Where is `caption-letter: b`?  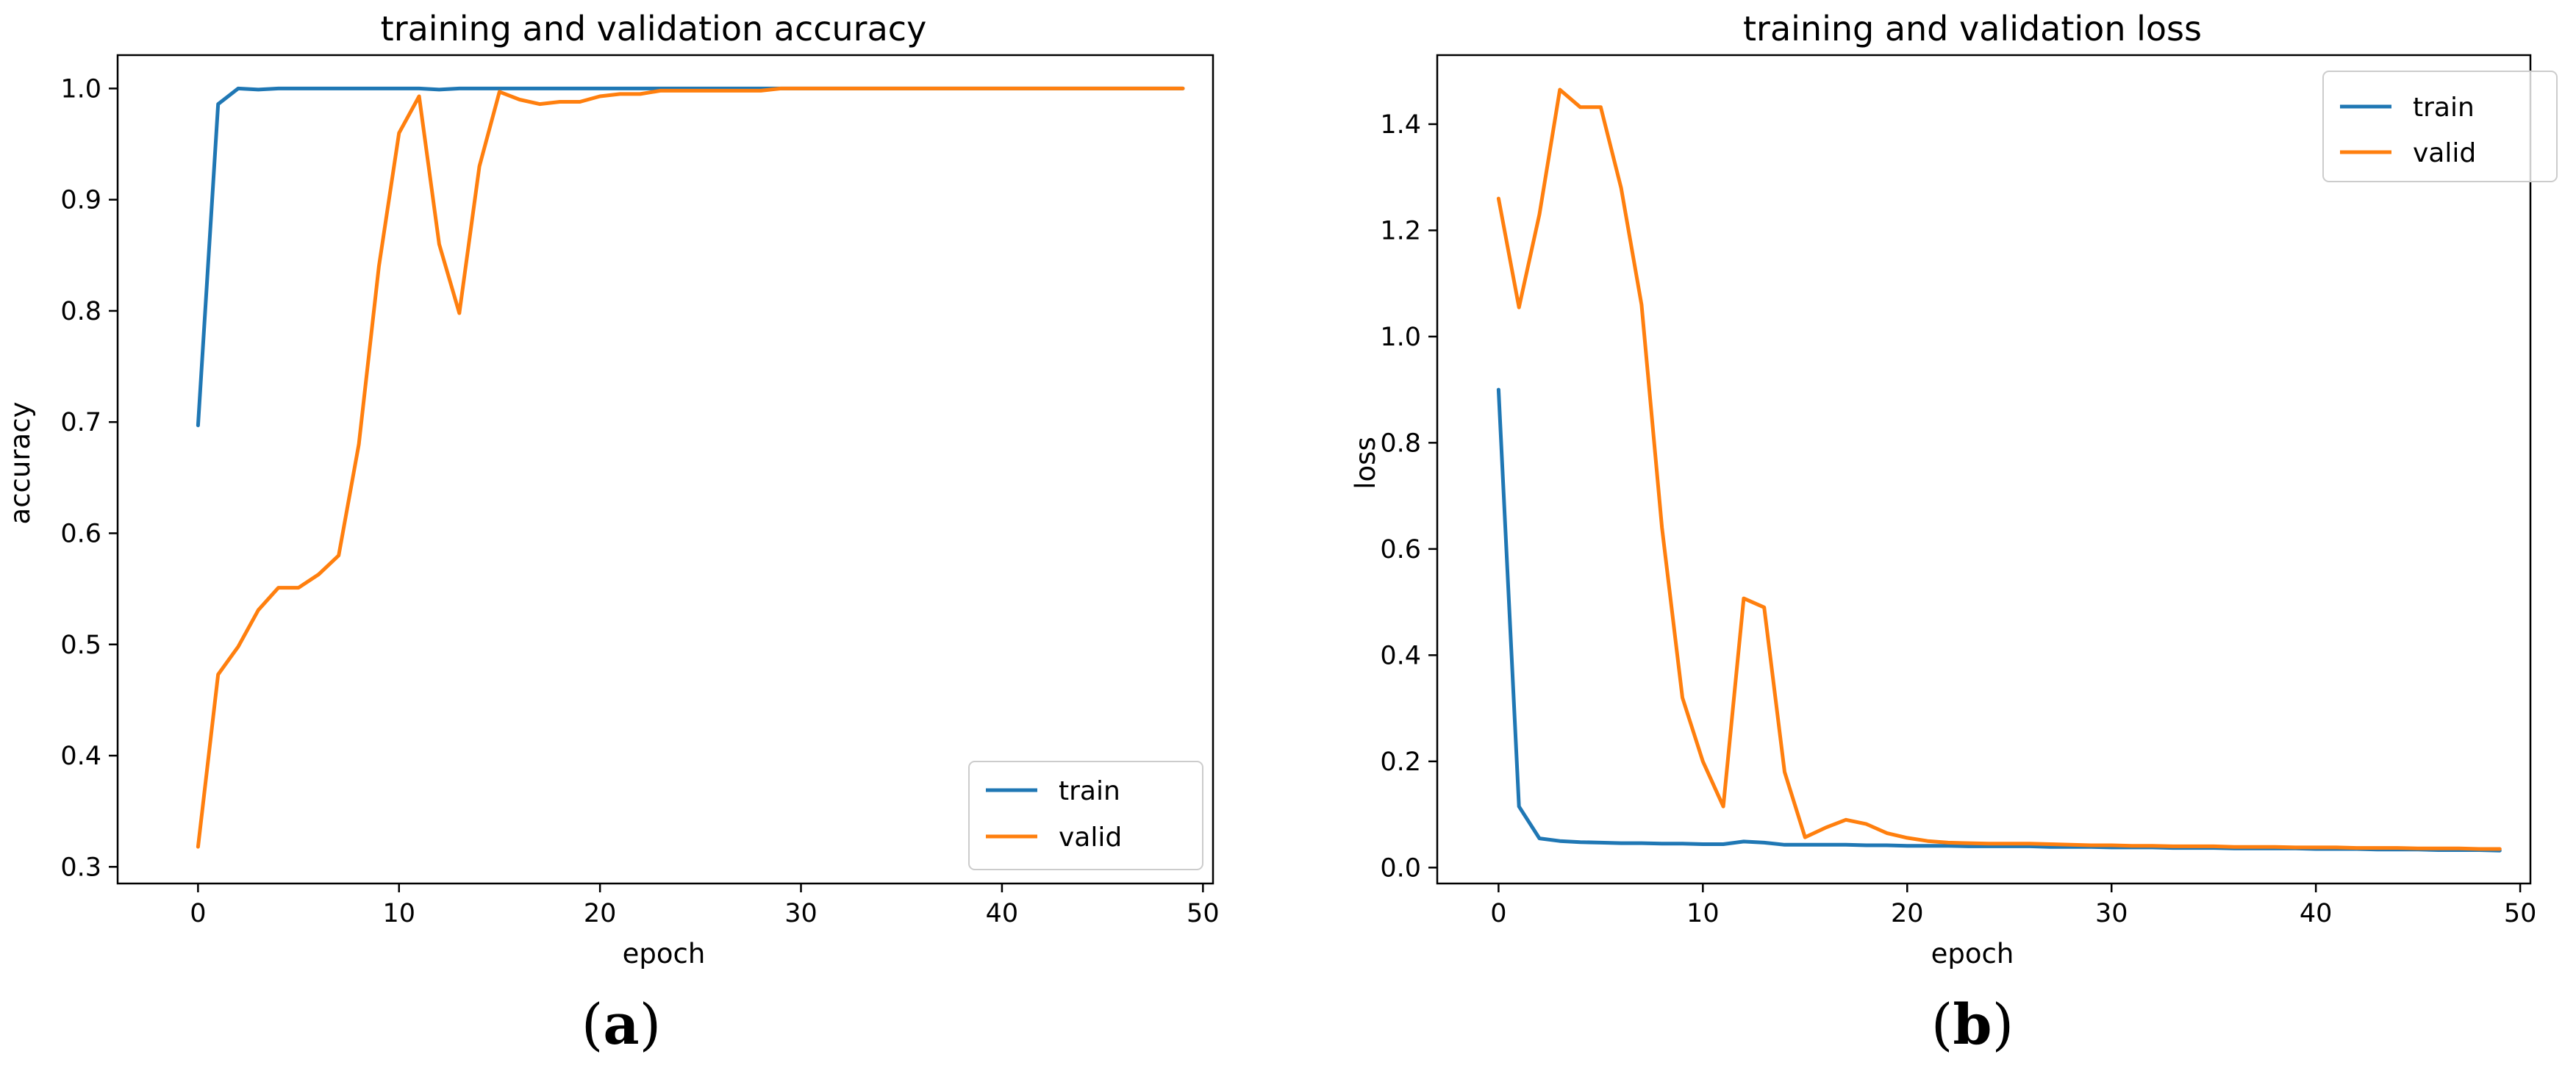 caption-letter: b is located at coordinates (1972, 1024).